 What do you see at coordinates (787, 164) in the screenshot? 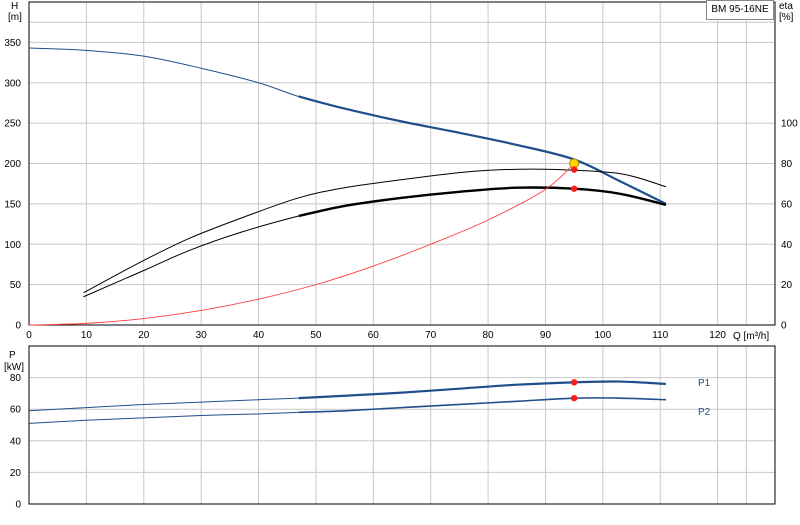
I see `efficiency-tick-label: 80` at bounding box center [787, 164].